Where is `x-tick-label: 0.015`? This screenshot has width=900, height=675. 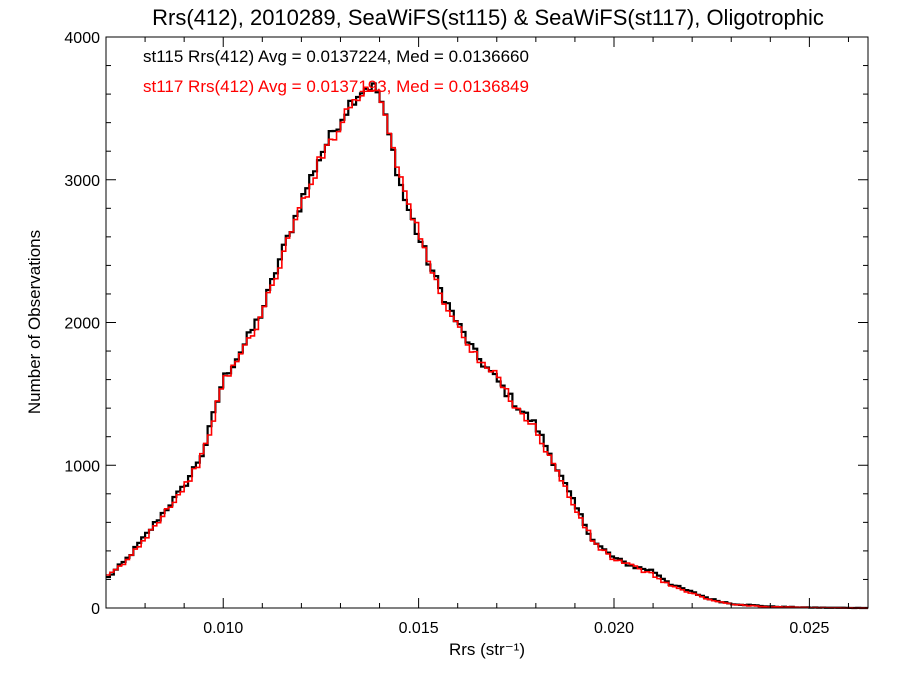
x-tick-label: 0.015 is located at coordinates (419, 628).